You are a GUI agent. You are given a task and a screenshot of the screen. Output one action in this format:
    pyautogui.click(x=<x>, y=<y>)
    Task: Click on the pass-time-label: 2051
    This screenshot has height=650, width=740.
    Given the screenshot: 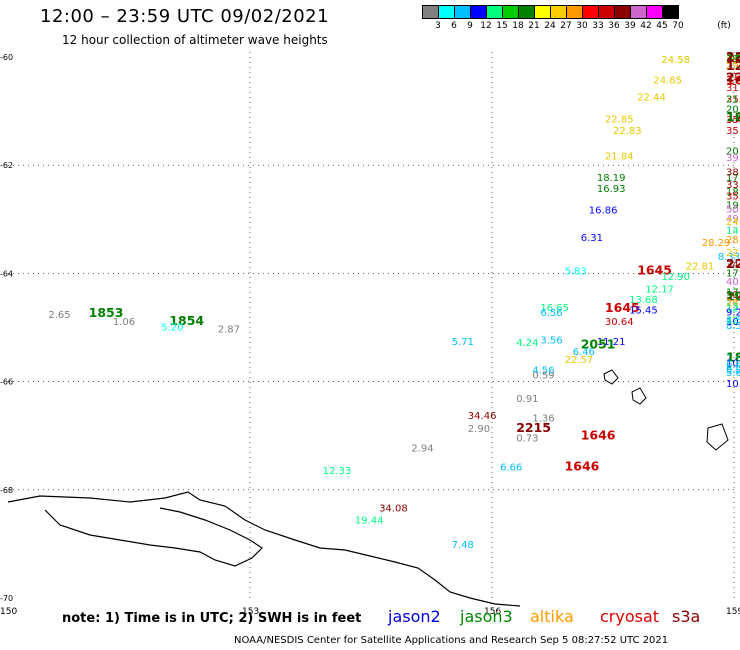 What is the action you would take?
    pyautogui.click(x=598, y=343)
    